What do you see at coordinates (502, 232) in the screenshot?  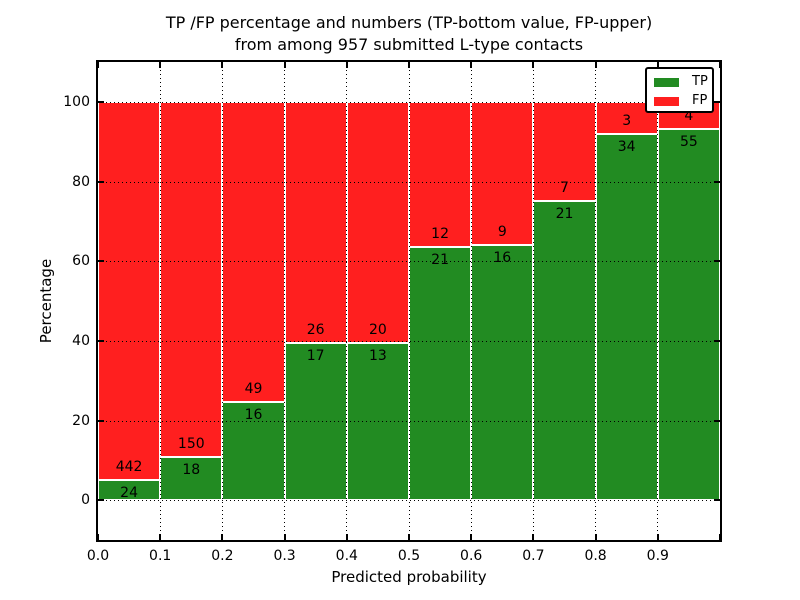 I see `bar-label-fp: 9` at bounding box center [502, 232].